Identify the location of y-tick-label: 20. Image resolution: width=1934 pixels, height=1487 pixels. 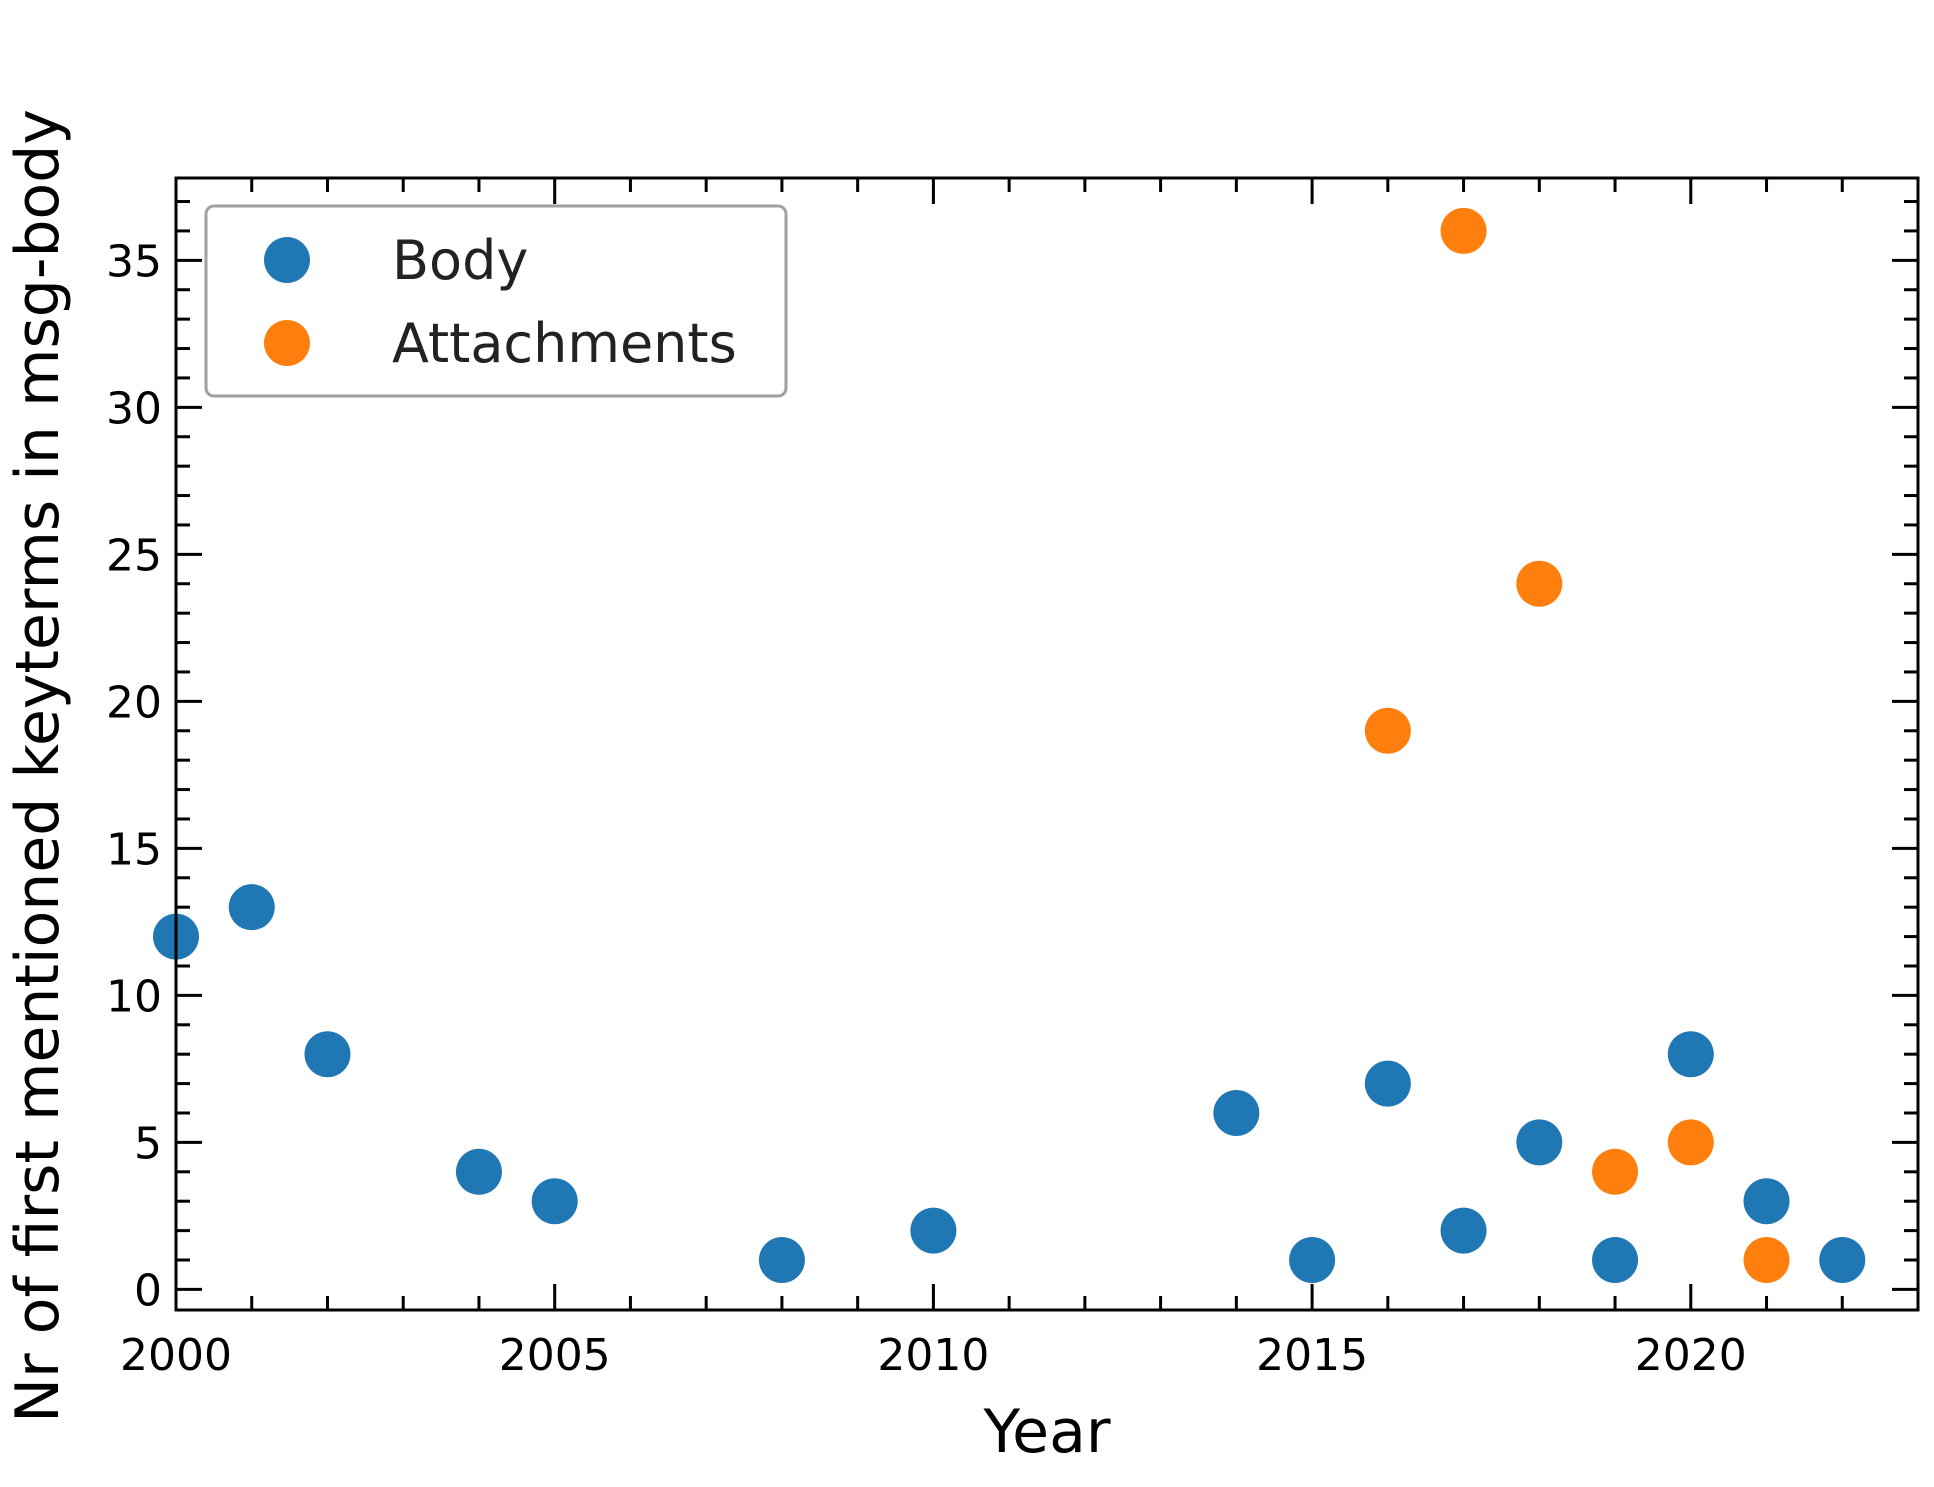
(134, 702).